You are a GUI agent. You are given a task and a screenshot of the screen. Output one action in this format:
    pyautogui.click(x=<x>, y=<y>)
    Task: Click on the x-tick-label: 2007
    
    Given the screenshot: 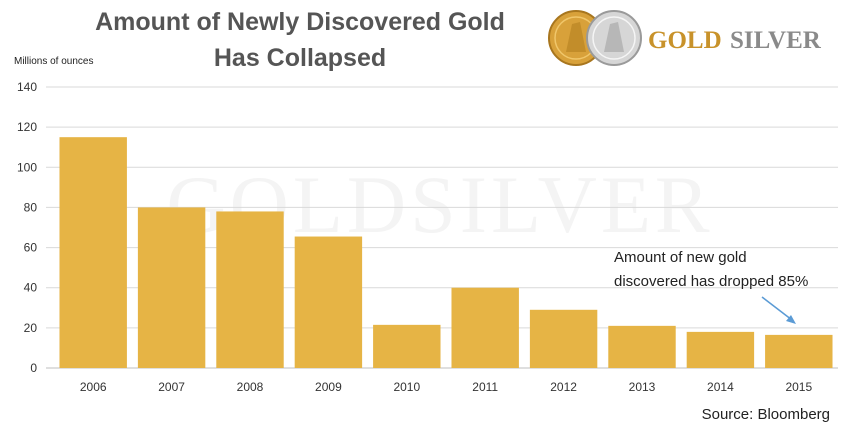 What is the action you would take?
    pyautogui.click(x=171, y=387)
    